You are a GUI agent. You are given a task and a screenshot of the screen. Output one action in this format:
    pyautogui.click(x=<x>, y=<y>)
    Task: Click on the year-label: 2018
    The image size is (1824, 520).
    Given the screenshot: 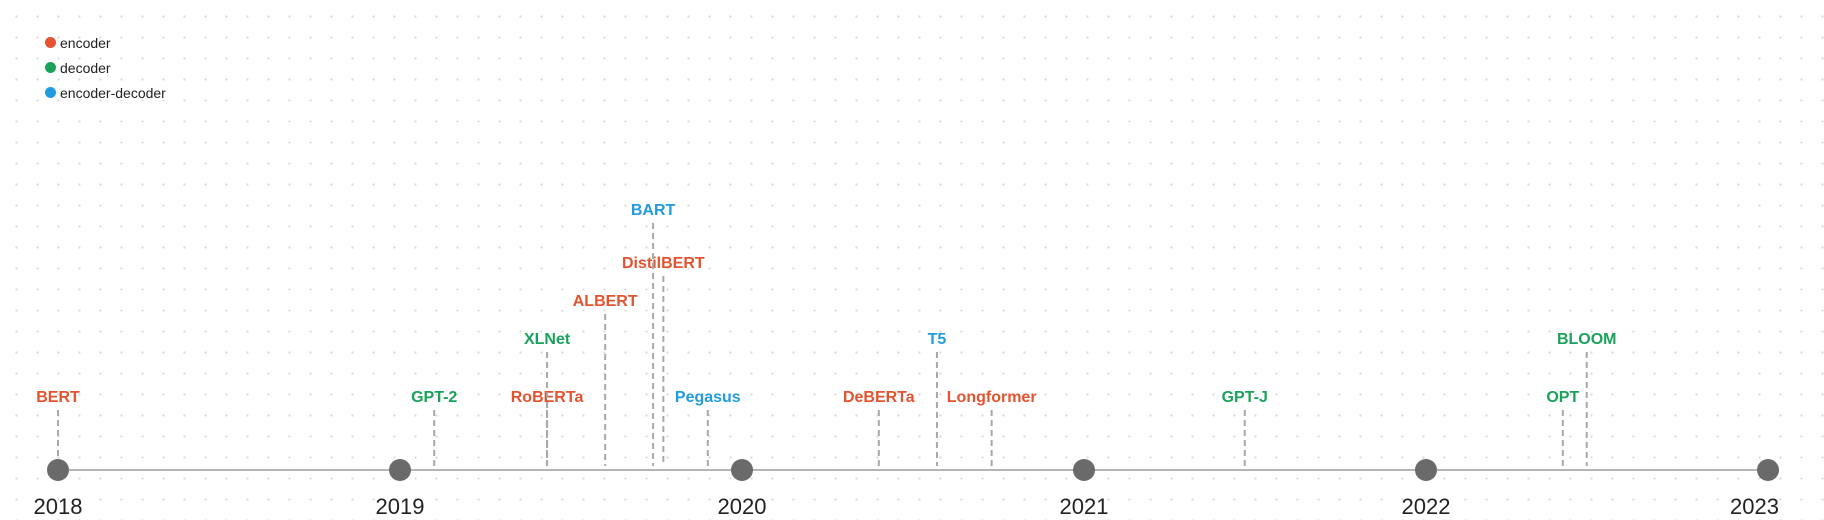 What is the action you would take?
    pyautogui.click(x=58, y=506)
    